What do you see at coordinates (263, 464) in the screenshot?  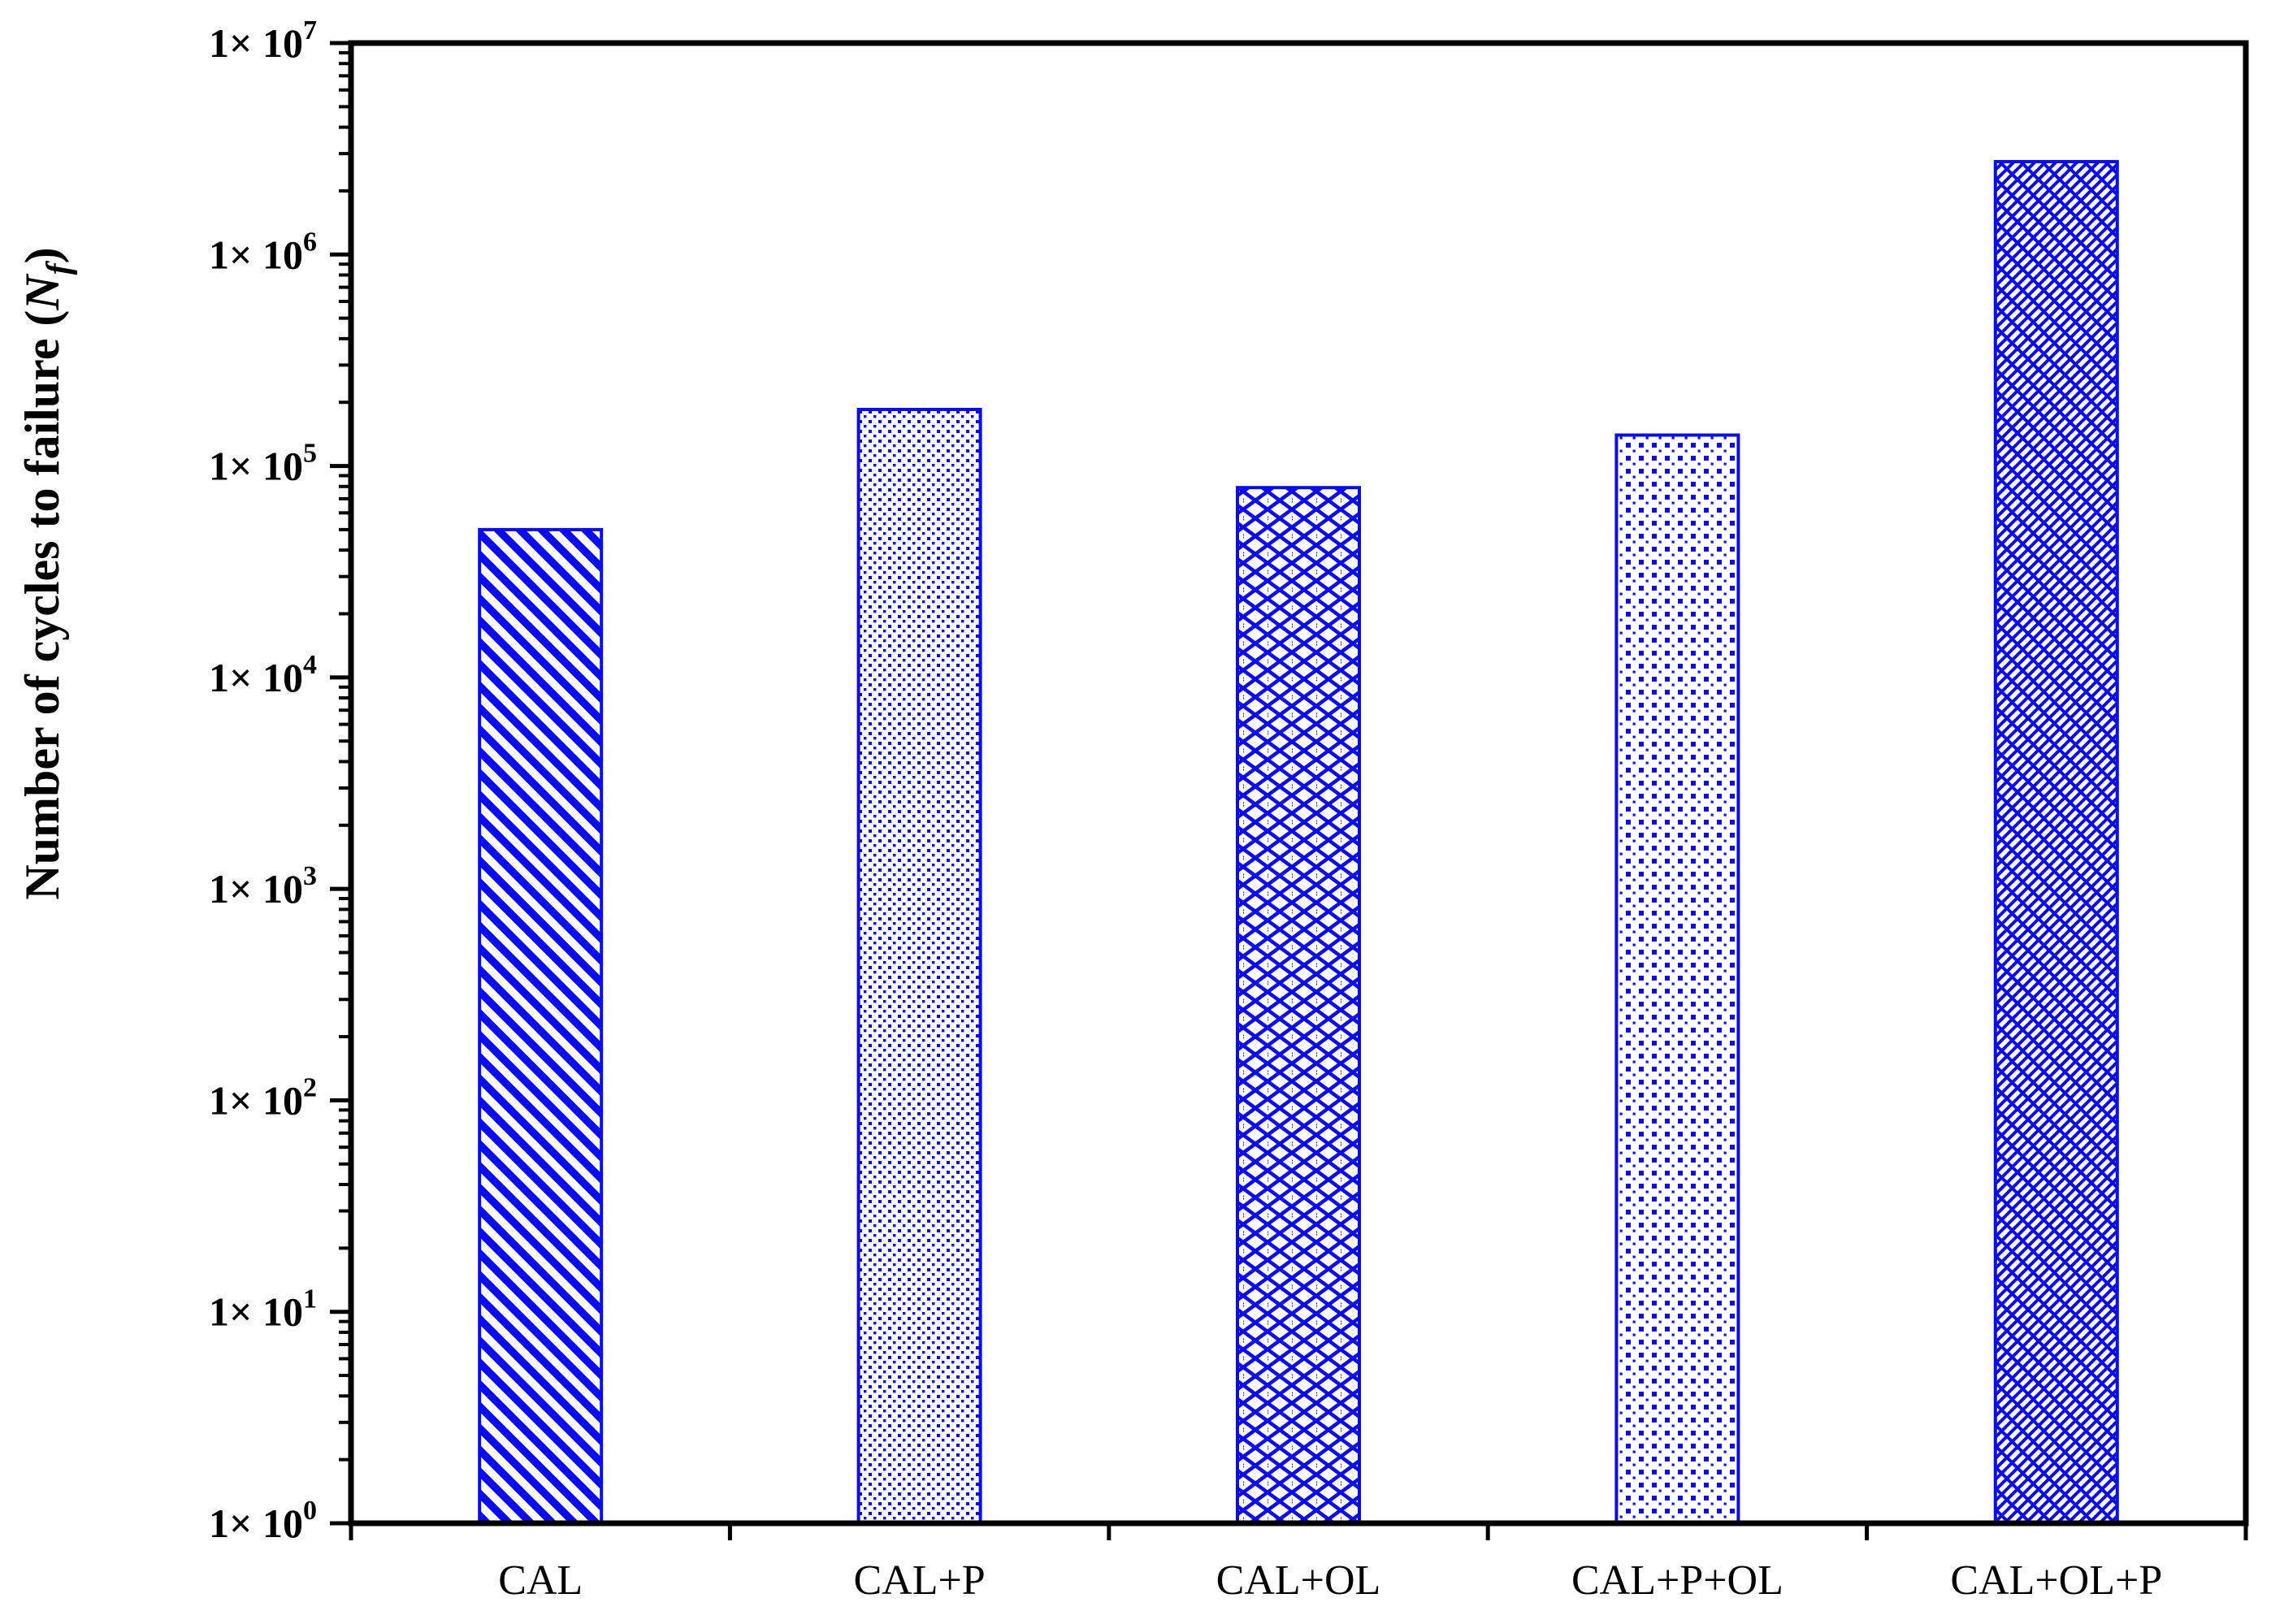 I see `y-tick-label: 1× 10⁵` at bounding box center [263, 464].